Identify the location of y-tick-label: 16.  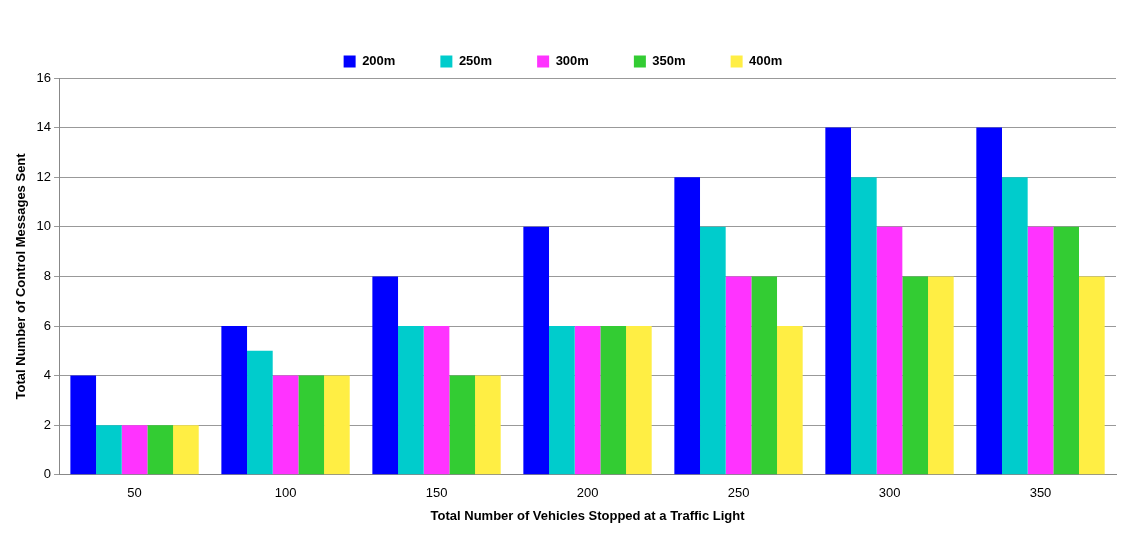
(44, 77).